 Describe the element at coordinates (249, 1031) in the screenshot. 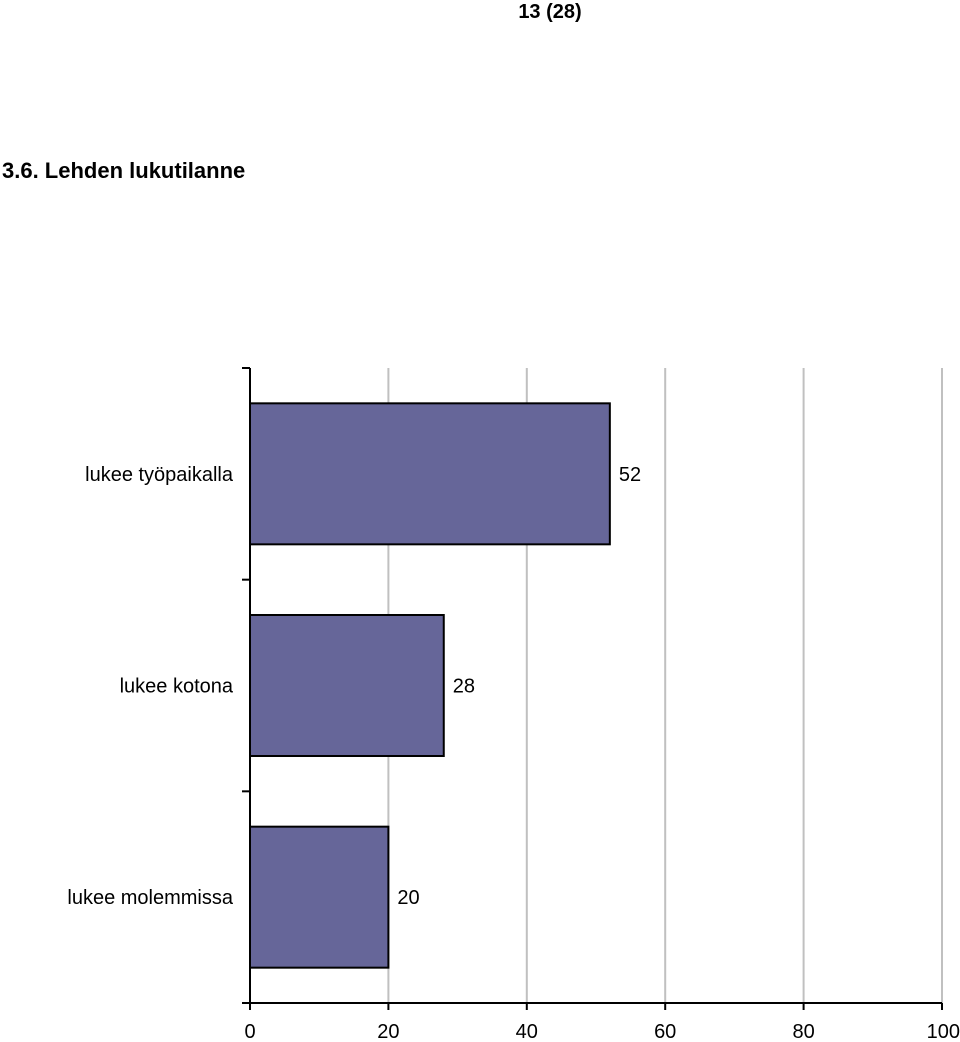

I see `x-tick-label: 0` at that location.